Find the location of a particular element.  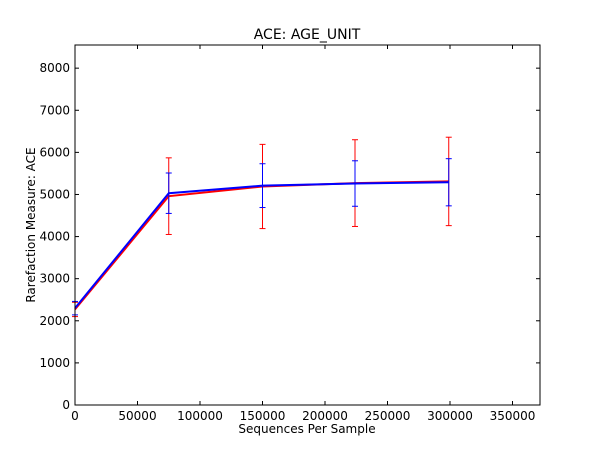

chart-title: ACE: AGE_UNIT is located at coordinates (307, 35).